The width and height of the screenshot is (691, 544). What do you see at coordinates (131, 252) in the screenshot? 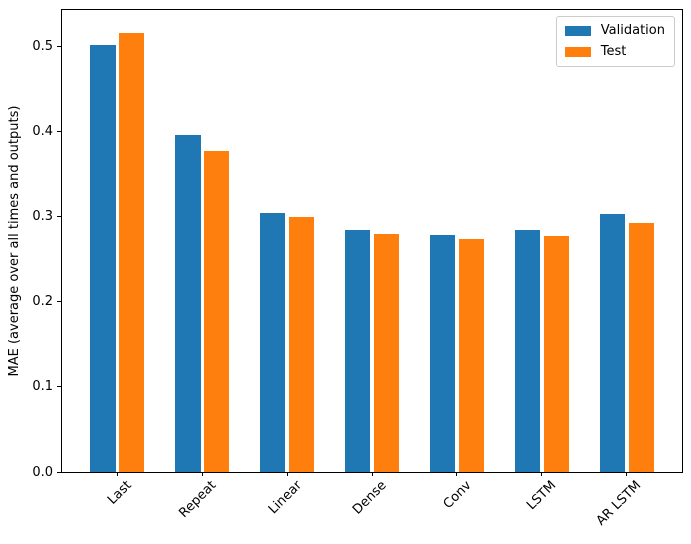
I see `bar-test-last` at bounding box center [131, 252].